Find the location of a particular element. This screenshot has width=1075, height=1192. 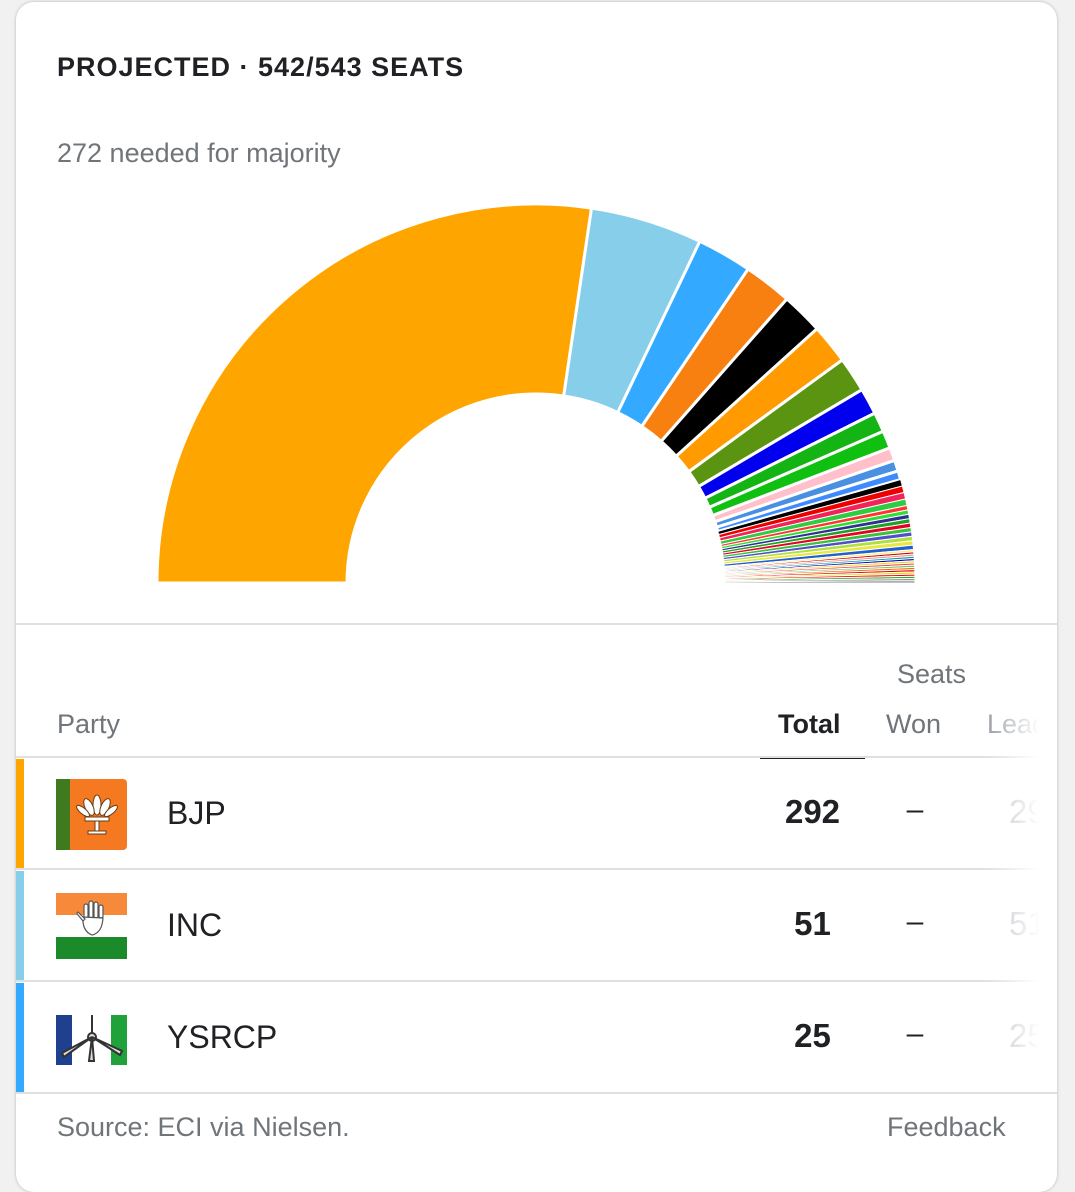

party-name: BJP is located at coordinates (196, 813).